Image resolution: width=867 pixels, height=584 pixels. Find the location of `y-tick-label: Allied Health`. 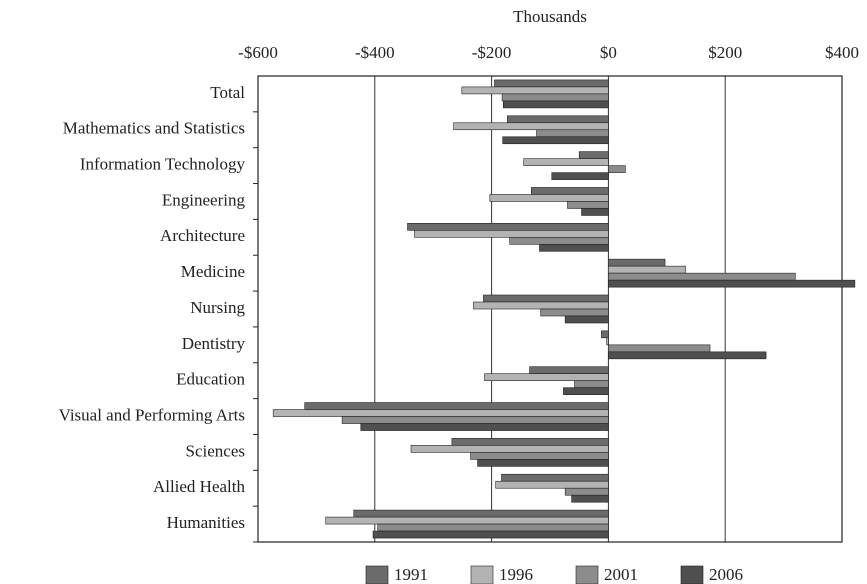

y-tick-label: Allied Health is located at coordinates (199, 486).